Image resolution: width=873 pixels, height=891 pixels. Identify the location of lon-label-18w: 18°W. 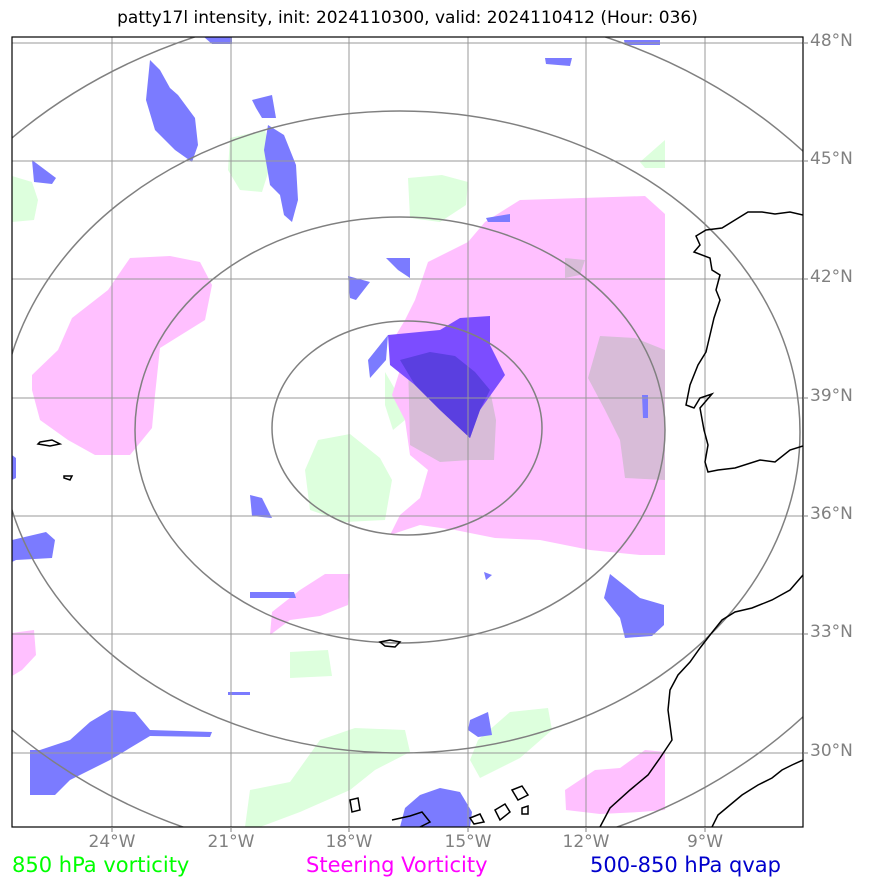
(349, 842).